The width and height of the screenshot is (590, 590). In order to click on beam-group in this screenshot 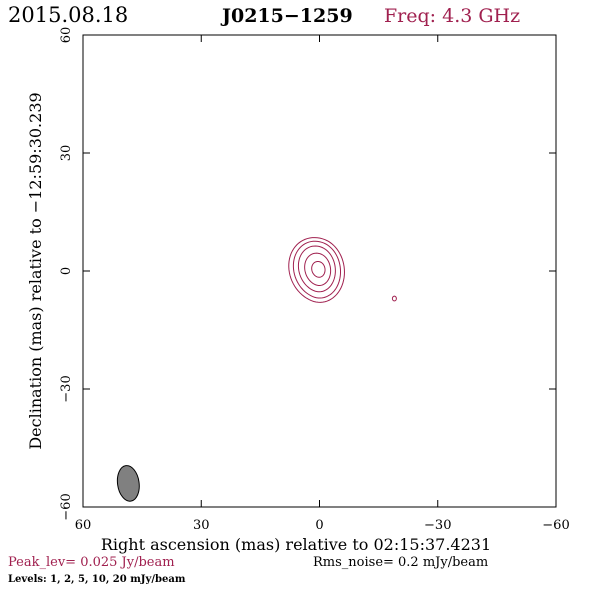, I will do `click(128, 483)`.